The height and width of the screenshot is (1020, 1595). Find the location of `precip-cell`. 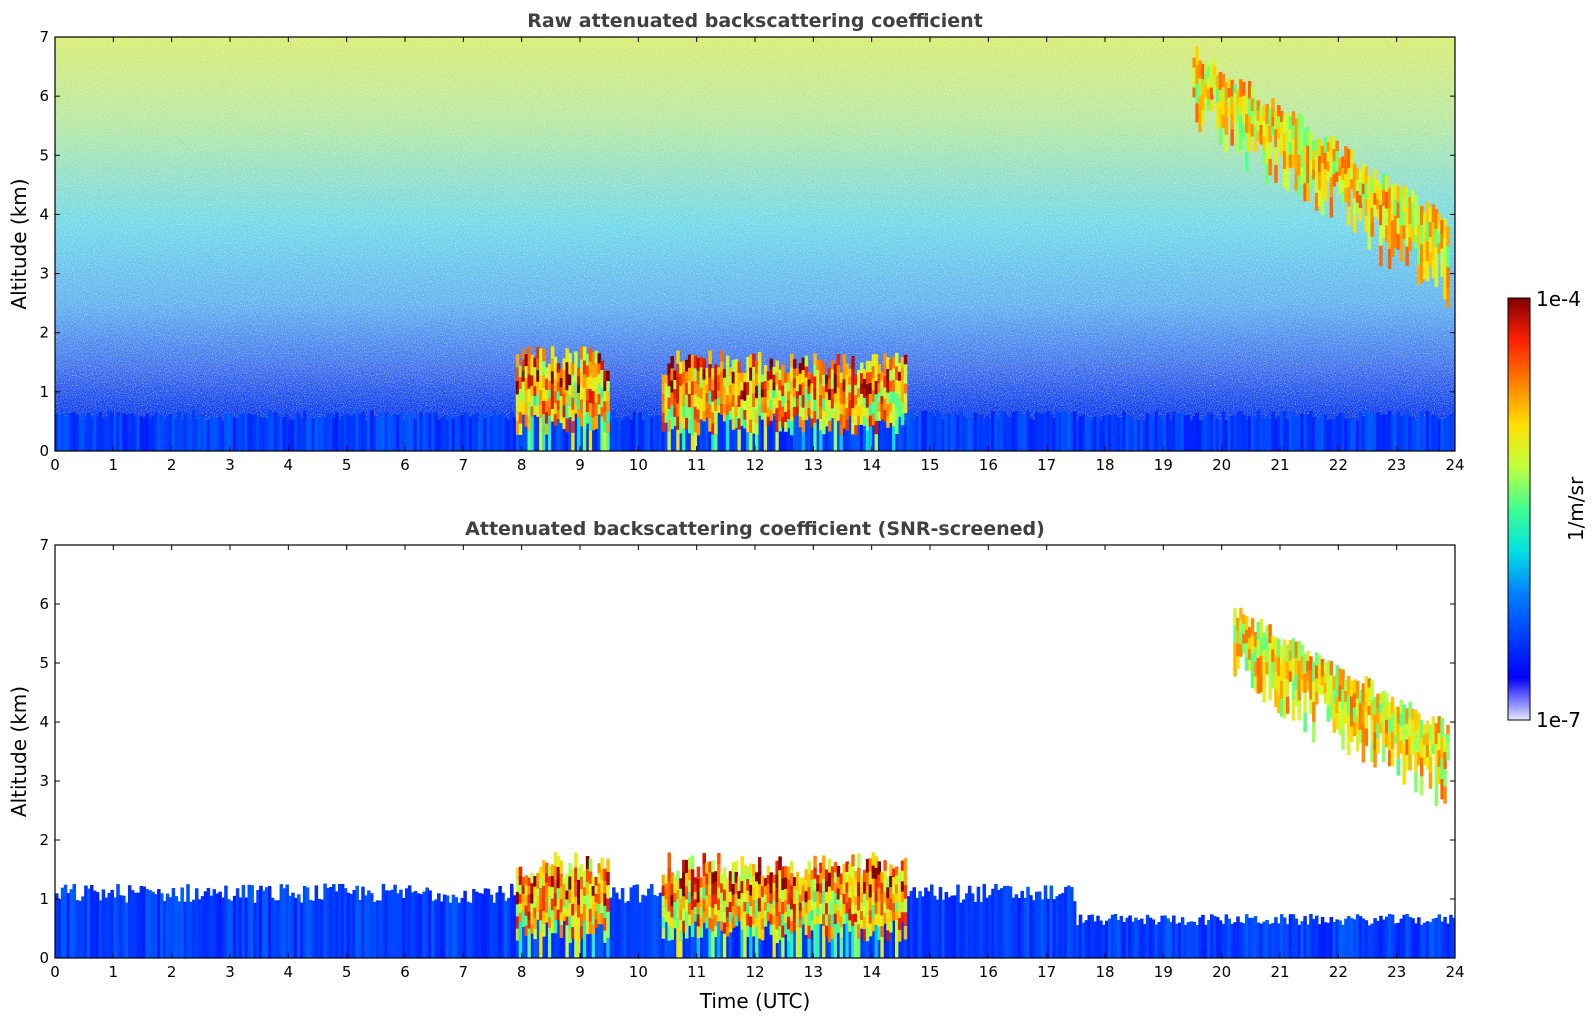

precip-cell is located at coordinates (742, 943).